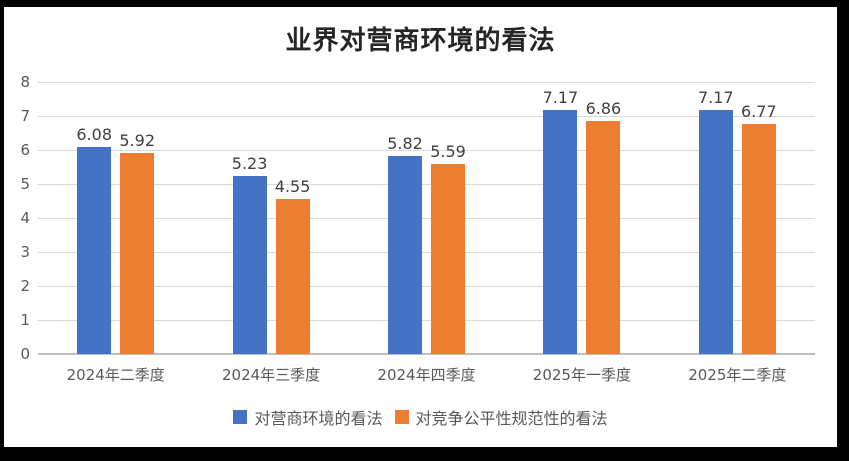  I want to click on legend-item-series1: 对营商环境的看法, so click(308, 417).